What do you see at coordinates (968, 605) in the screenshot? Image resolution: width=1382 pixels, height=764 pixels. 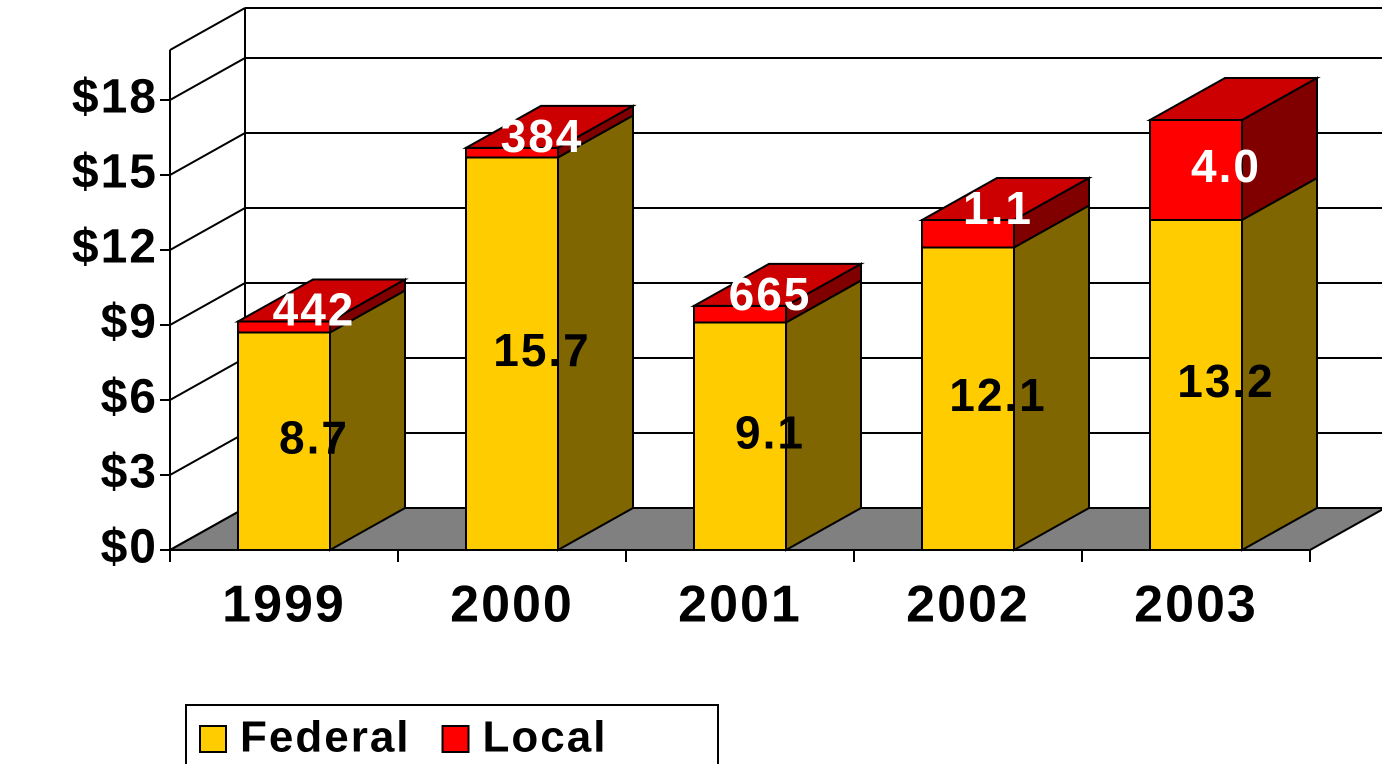 I see `x-tick-label: 2002` at bounding box center [968, 605].